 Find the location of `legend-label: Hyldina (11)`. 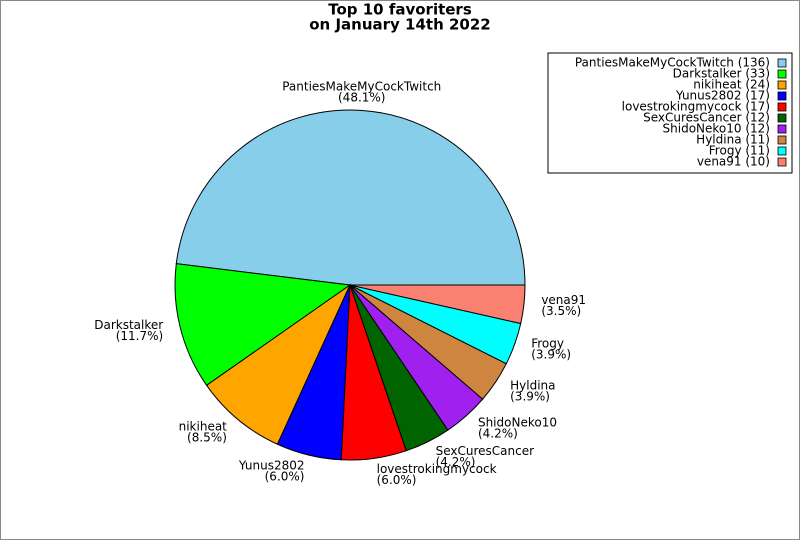

legend-label: Hyldina (11) is located at coordinates (733, 140).